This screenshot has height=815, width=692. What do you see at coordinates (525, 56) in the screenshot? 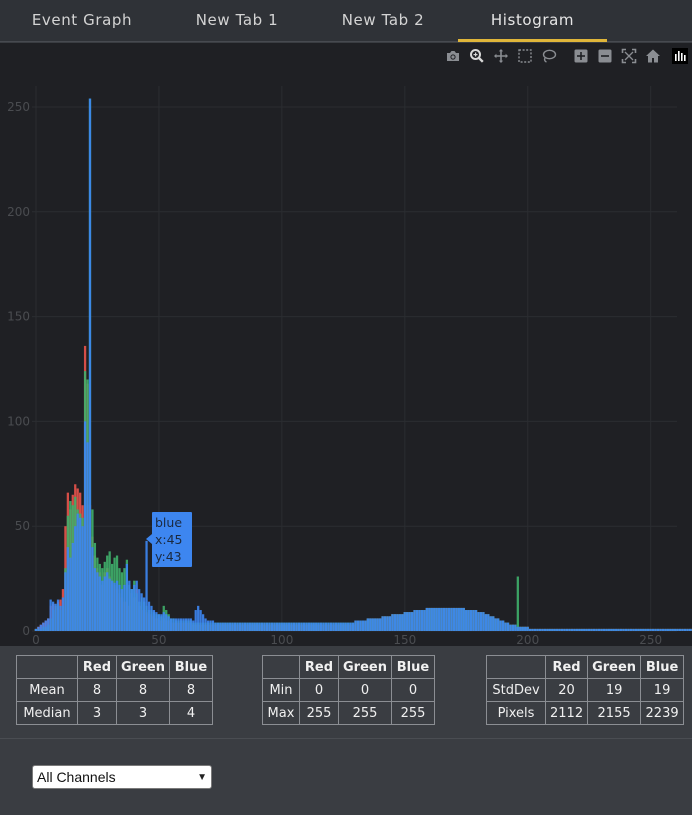
I see `box-select-icon` at bounding box center [525, 56].